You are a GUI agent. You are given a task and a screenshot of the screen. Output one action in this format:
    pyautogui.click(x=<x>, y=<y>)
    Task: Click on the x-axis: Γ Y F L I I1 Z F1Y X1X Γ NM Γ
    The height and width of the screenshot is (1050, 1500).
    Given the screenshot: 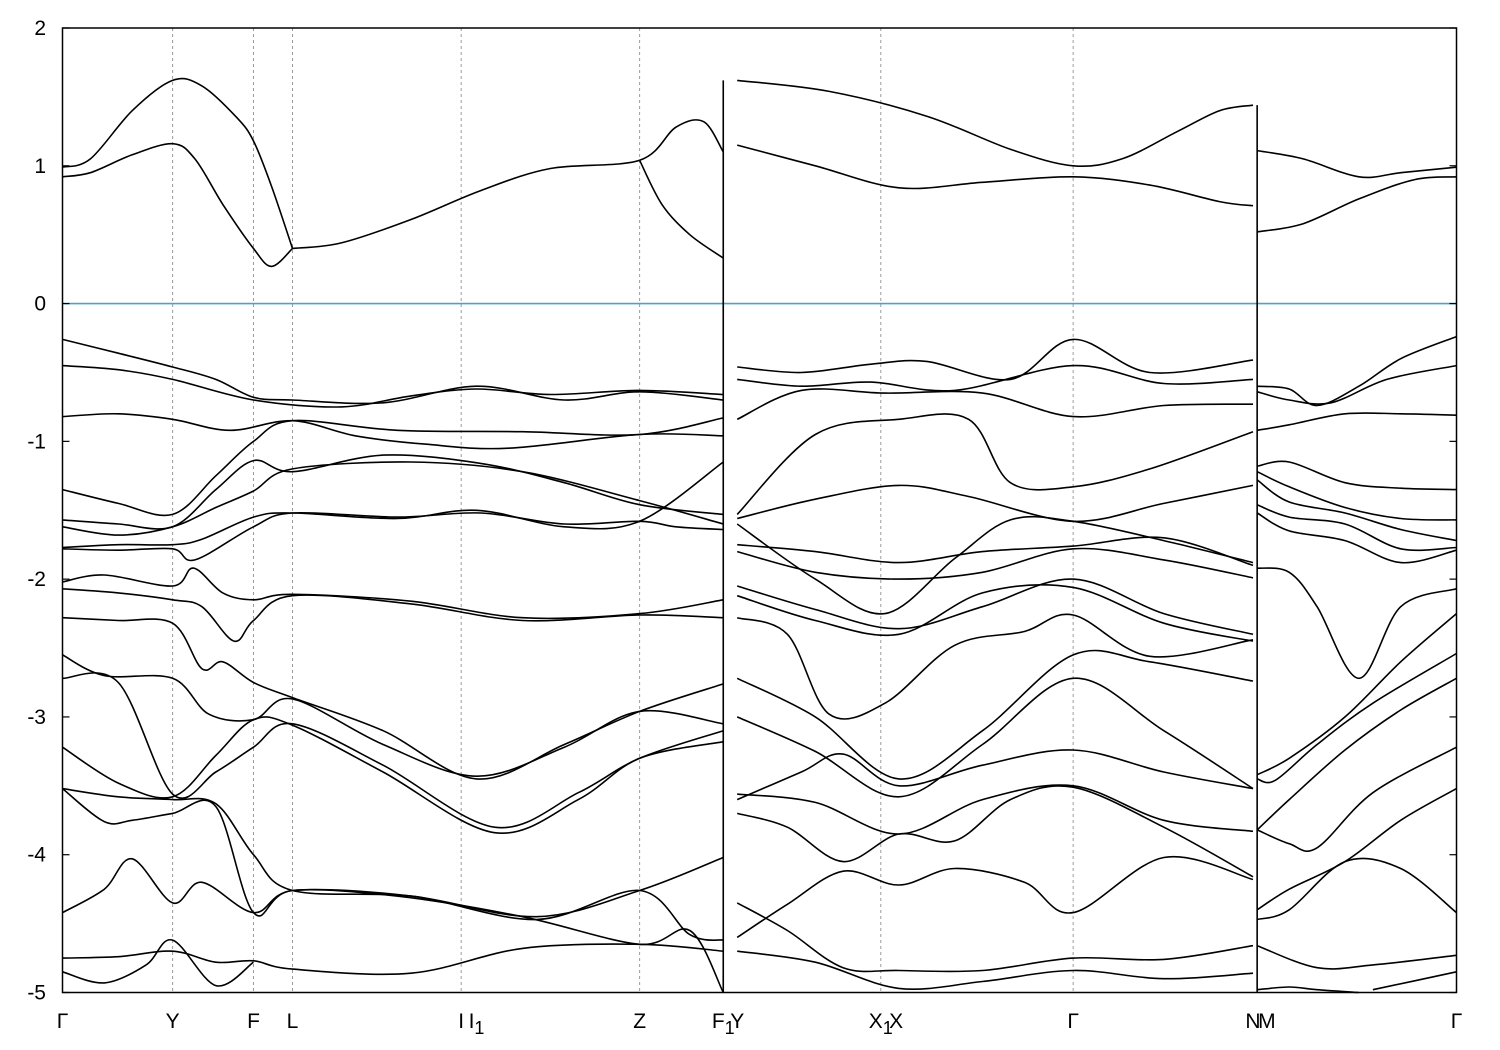 What is the action you would take?
    pyautogui.click(x=760, y=1024)
    